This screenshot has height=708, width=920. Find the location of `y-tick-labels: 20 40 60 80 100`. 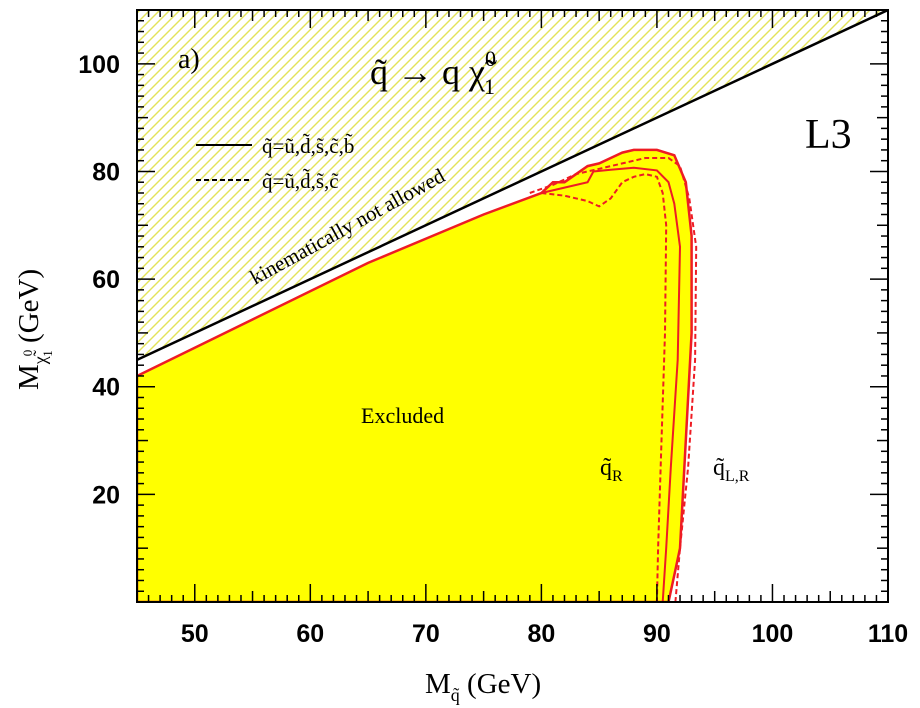

y-tick-labels: 20 40 60 80 100 is located at coordinates (99, 280).